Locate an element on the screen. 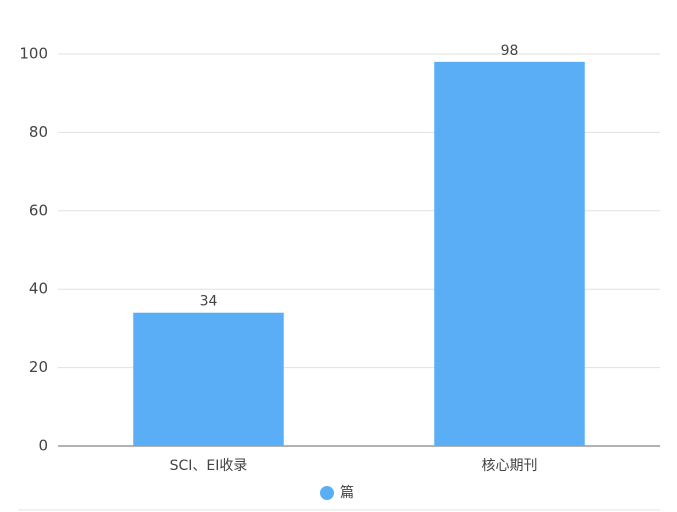 The height and width of the screenshot is (512, 677). legend-label: 篇 is located at coordinates (347, 493).